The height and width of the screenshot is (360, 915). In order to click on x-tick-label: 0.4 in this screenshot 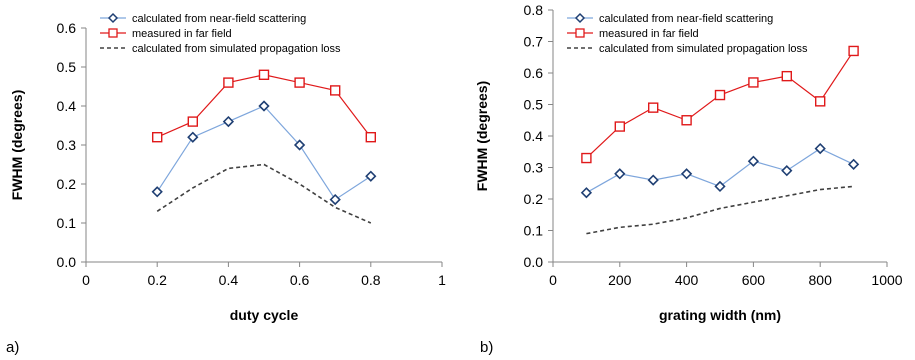, I will do `click(229, 280)`.